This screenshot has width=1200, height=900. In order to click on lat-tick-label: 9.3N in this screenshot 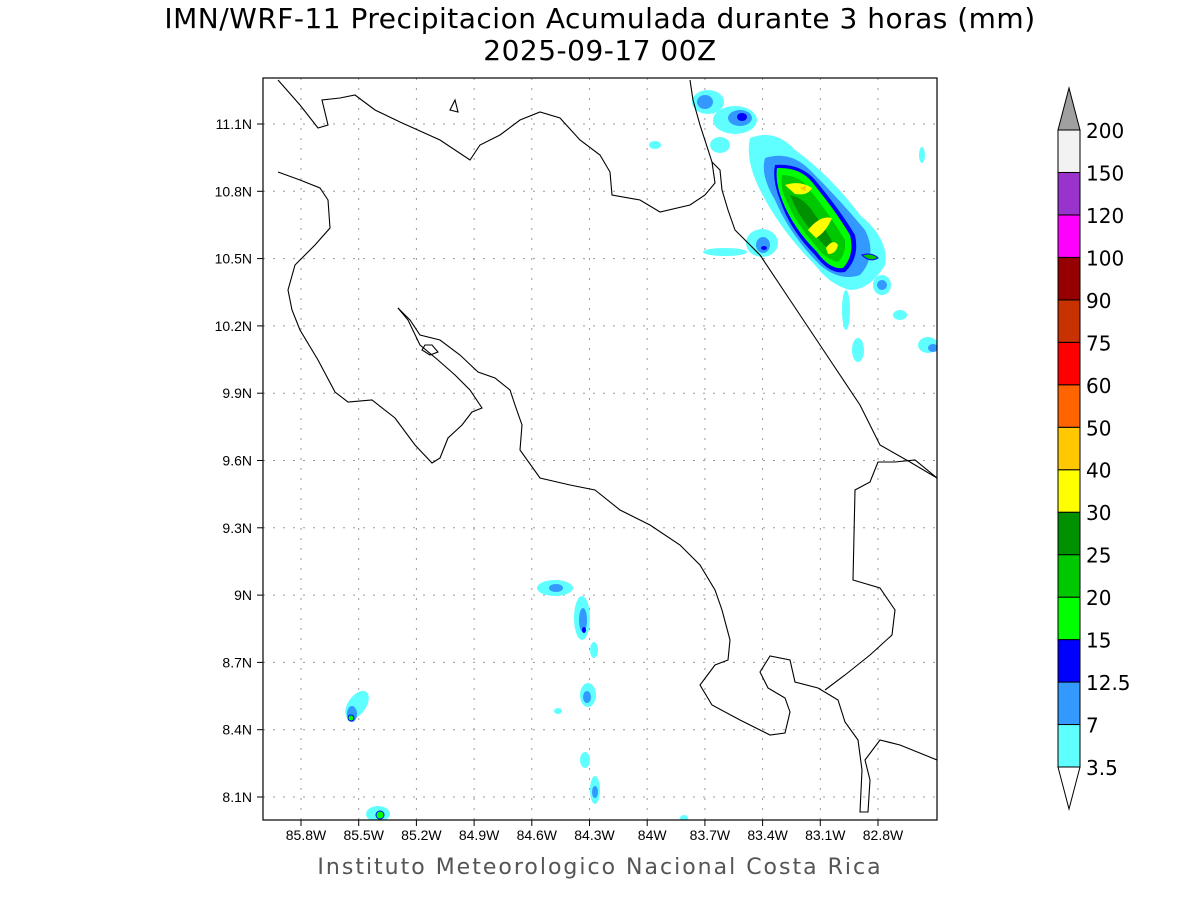, I will do `click(237, 528)`.